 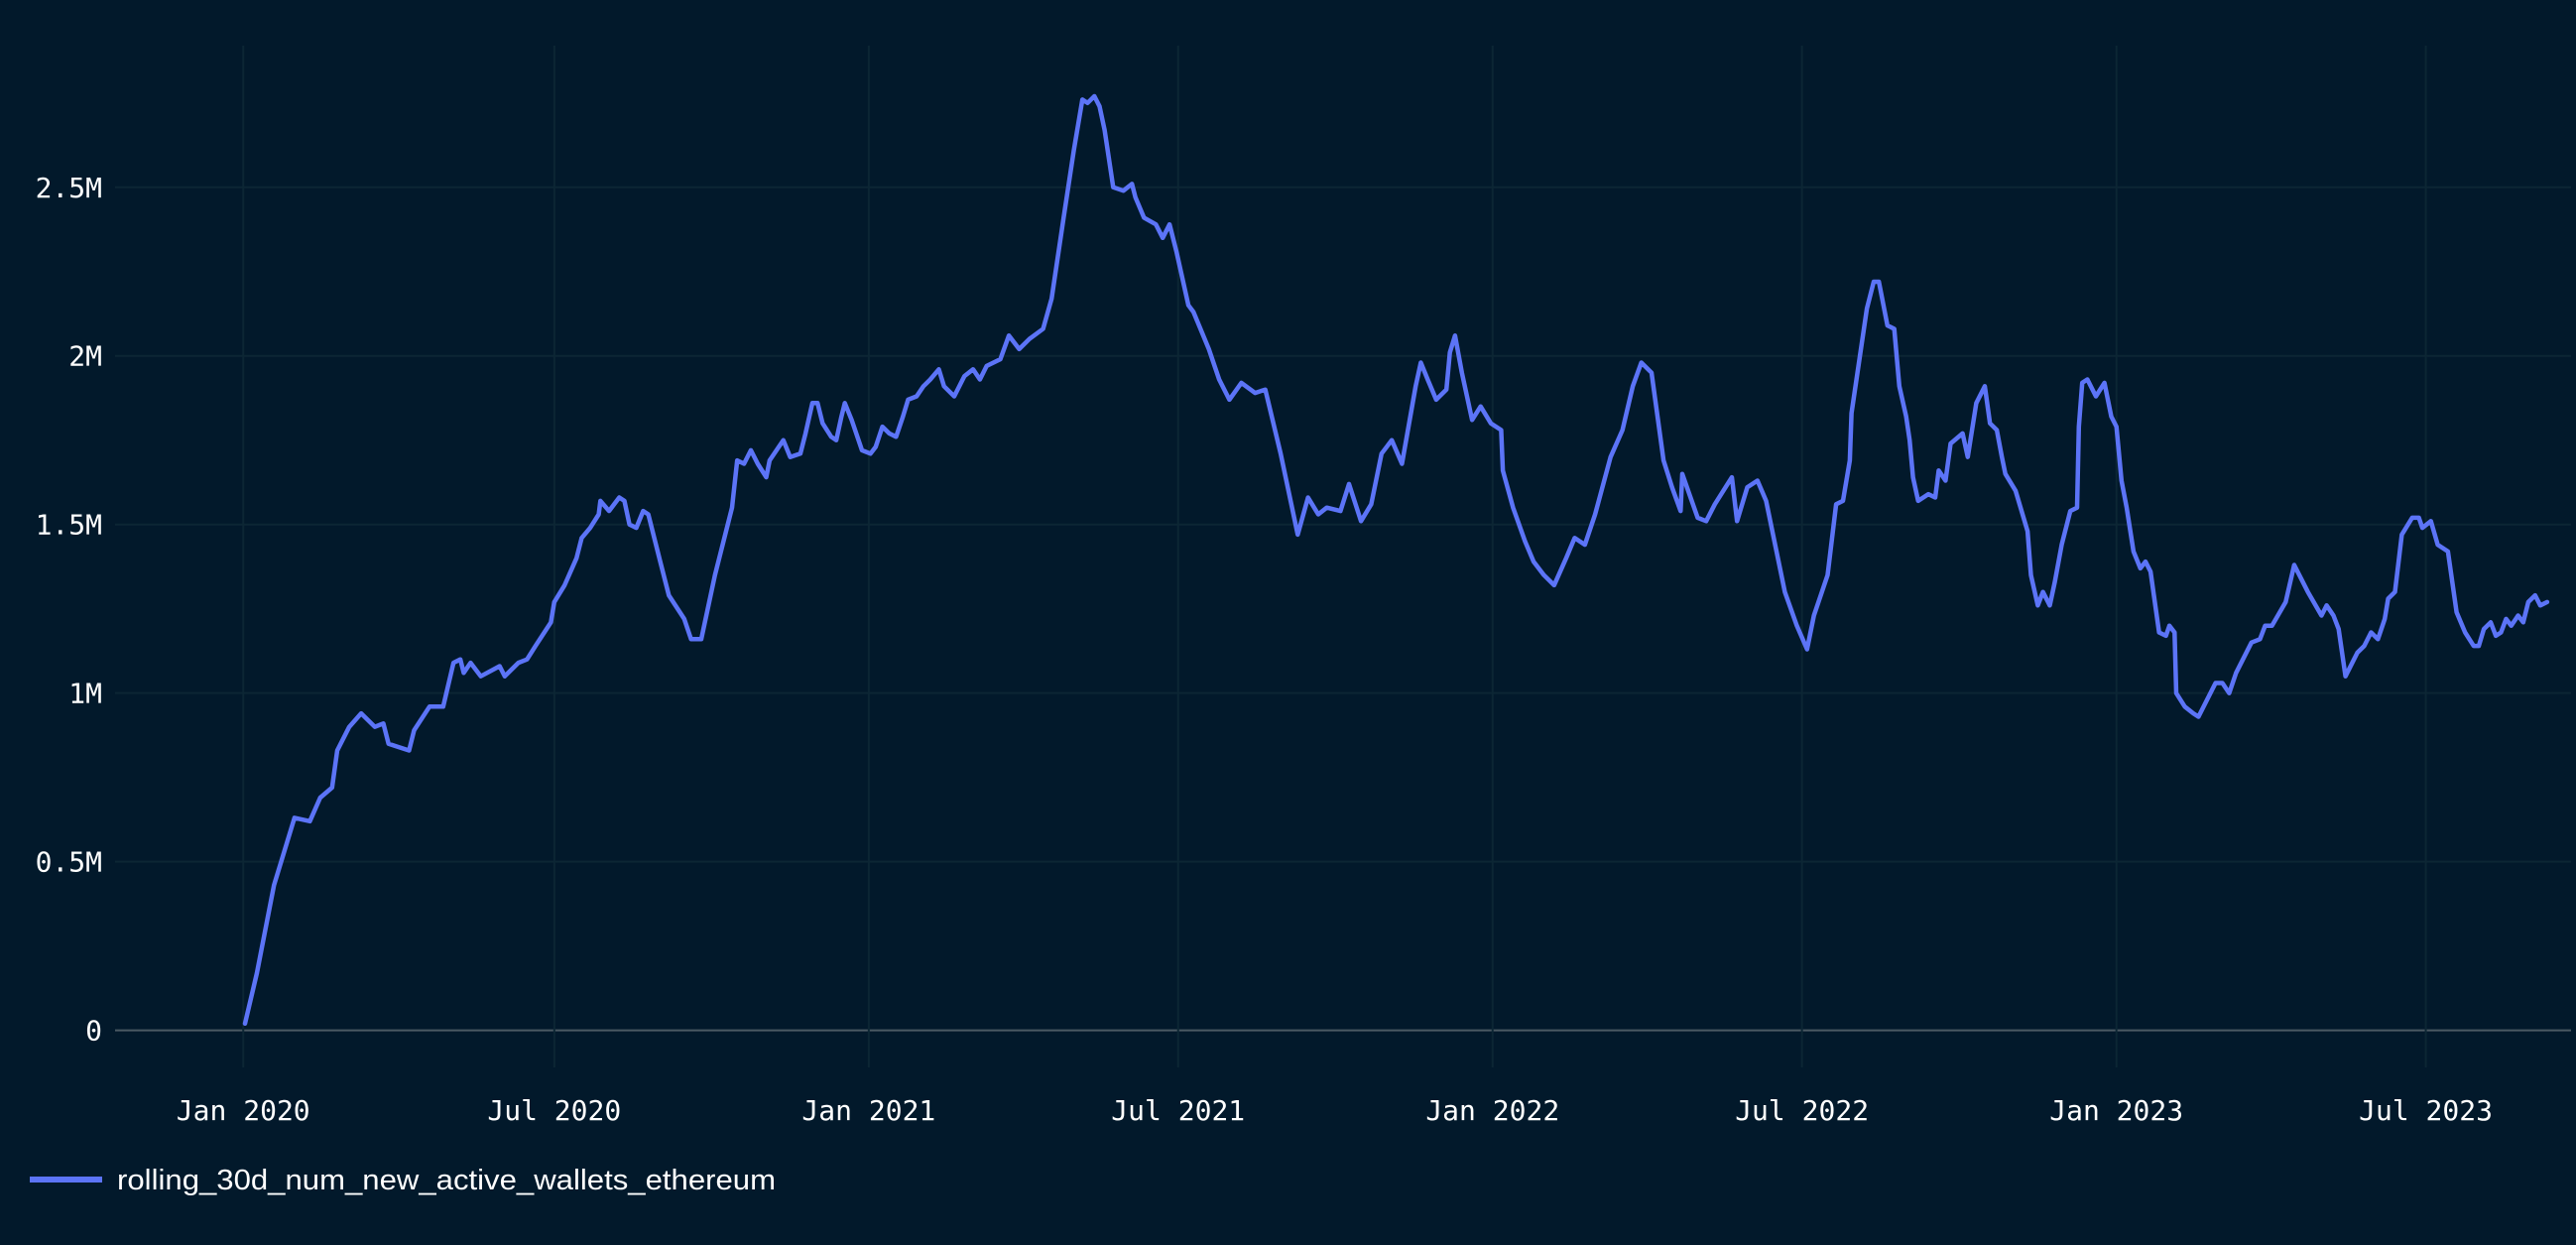 I want to click on y-tick-label: 1.5M, so click(x=69, y=526).